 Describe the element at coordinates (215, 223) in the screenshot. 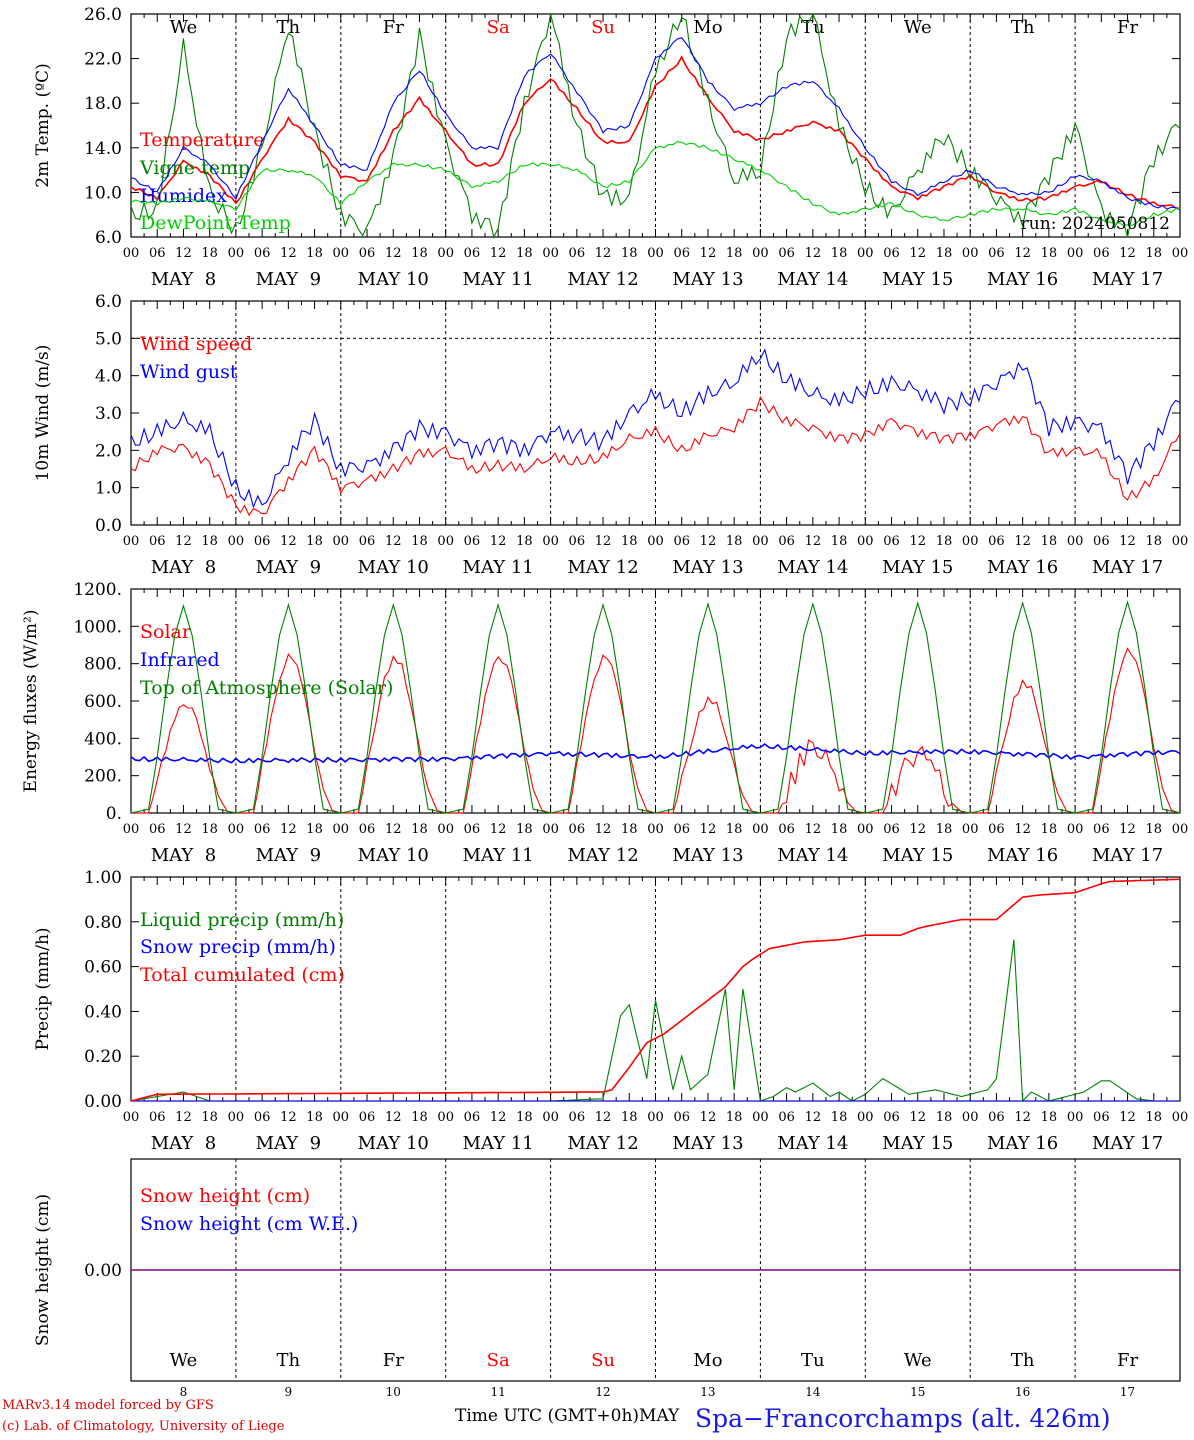

I see `legend-entry: DewPoint Temp` at that location.